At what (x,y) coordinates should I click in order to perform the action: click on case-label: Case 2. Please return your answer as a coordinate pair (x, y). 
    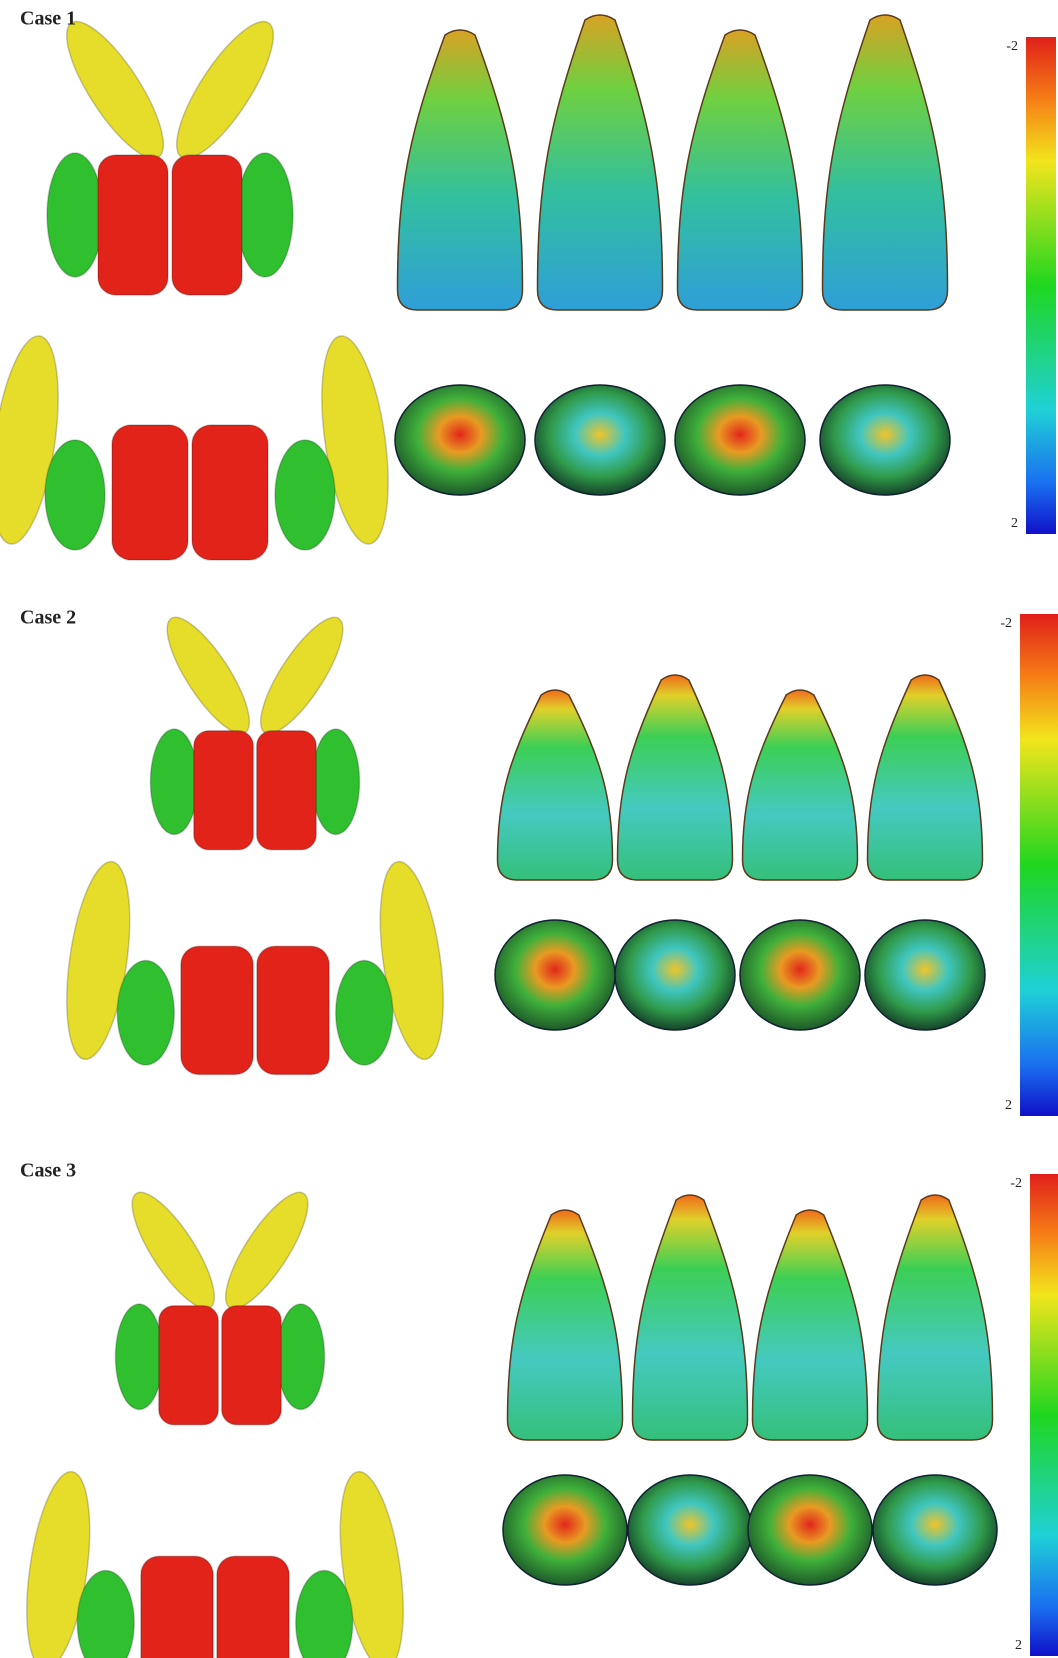
    Looking at the image, I should click on (48, 618).